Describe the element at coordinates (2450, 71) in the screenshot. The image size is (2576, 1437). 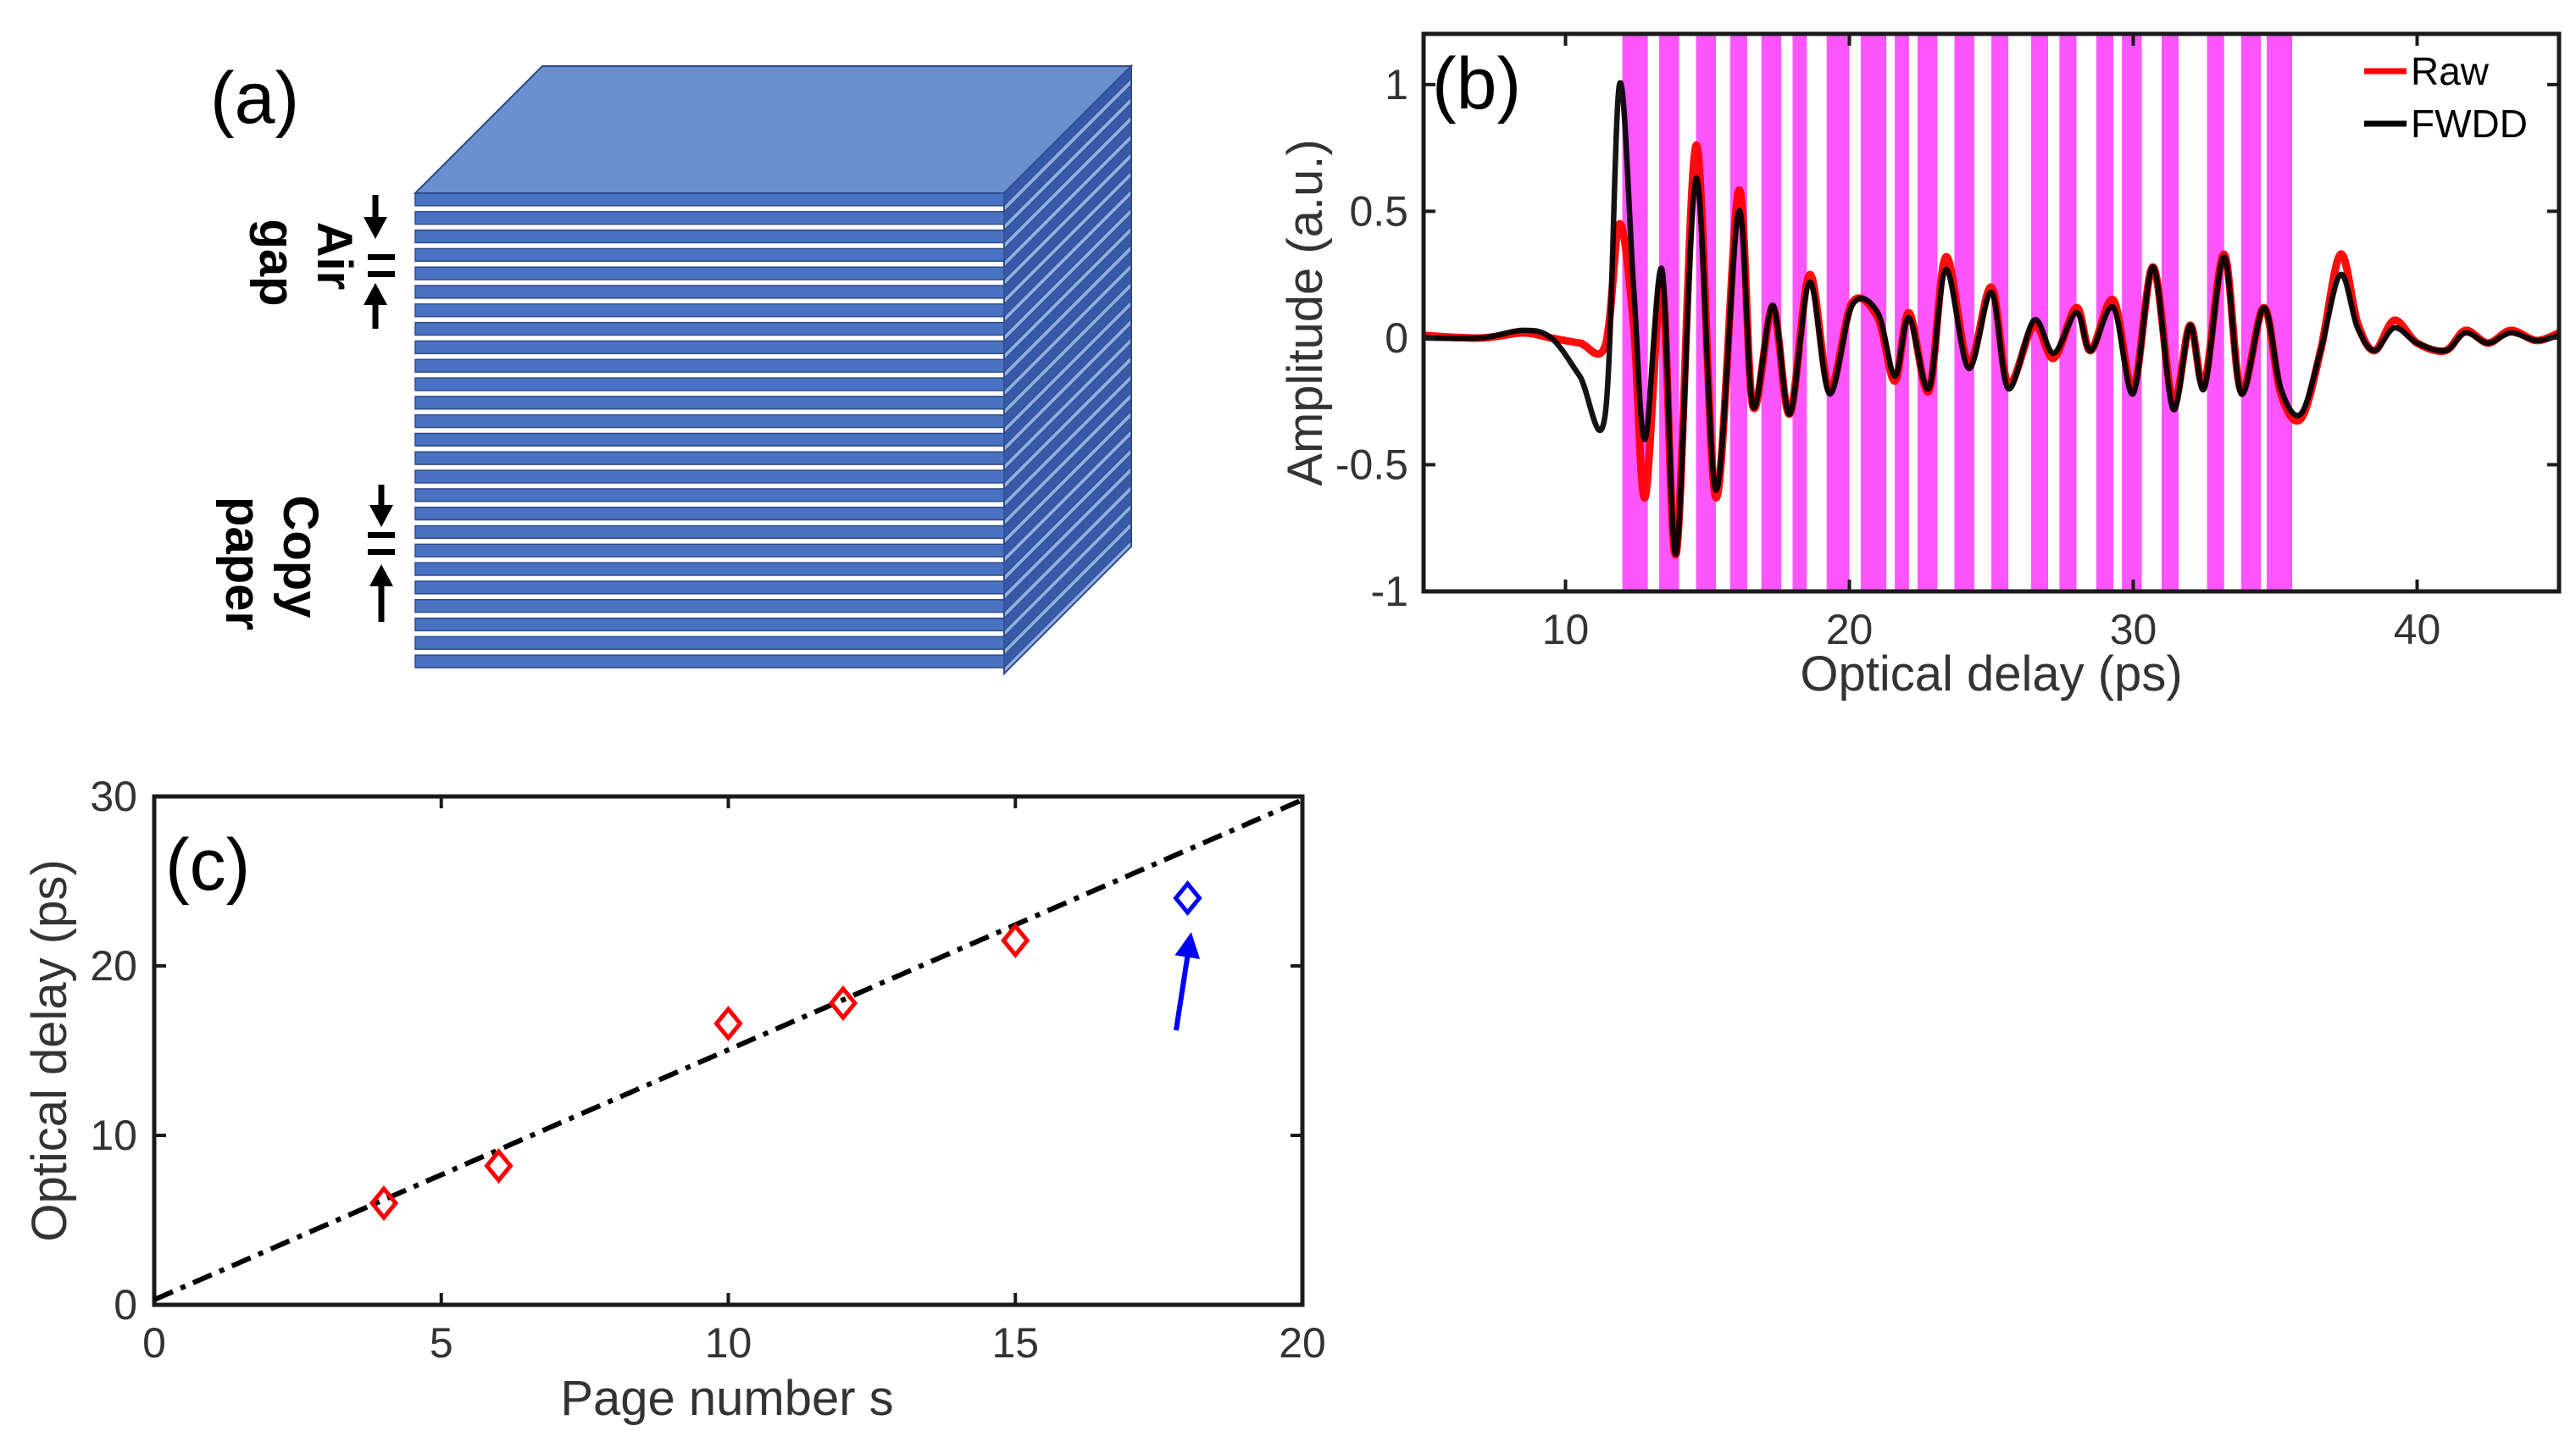
I see `legend-label-raw: Raw` at that location.